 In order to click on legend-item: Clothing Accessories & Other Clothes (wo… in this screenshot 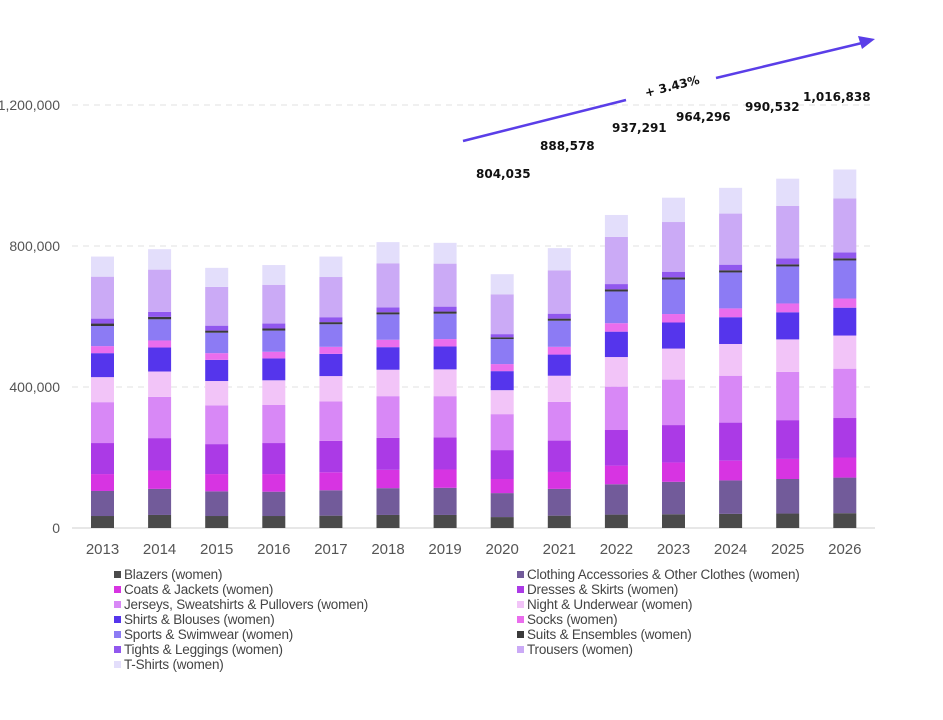, I will do `click(658, 574)`.